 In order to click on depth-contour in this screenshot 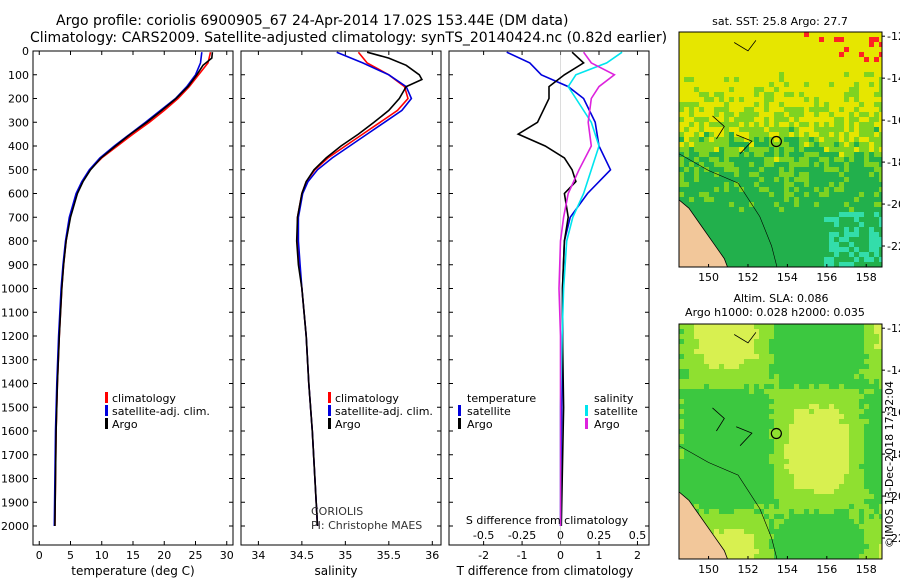, I will do `click(728, 502)`.